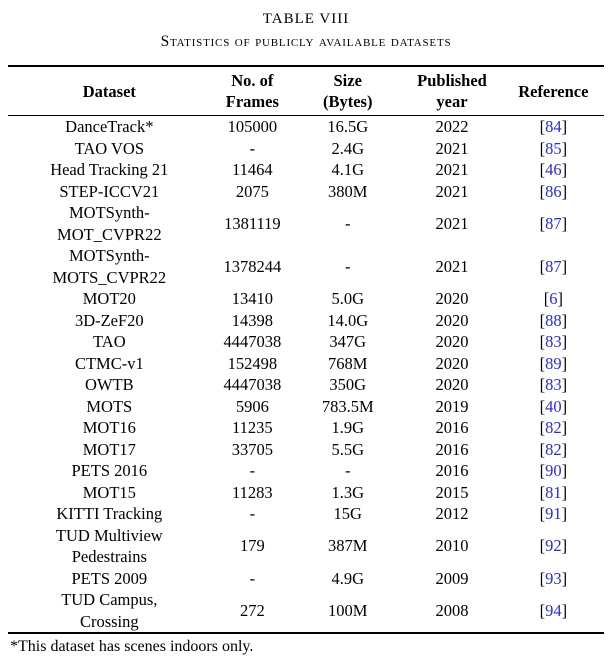 Image resolution: width=612 pixels, height=661 pixels. What do you see at coordinates (306, 471) in the screenshot?
I see `table-row: PETS 2016 - - 2016 [90]` at bounding box center [306, 471].